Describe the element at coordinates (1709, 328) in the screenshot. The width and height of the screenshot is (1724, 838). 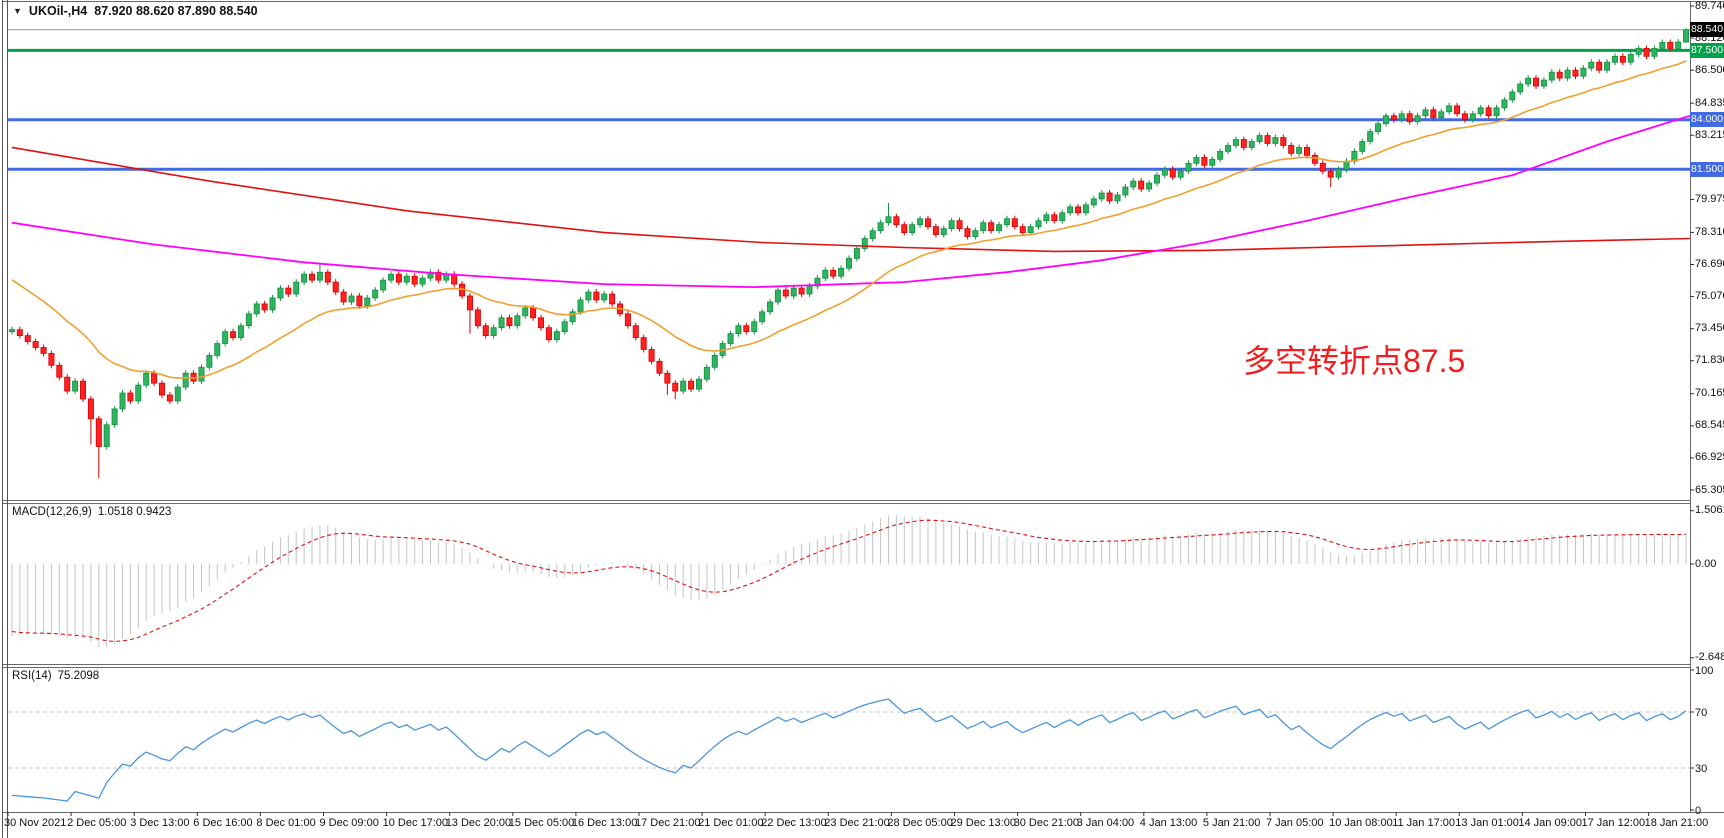
I see `price-axis-label: 73.450` at that location.